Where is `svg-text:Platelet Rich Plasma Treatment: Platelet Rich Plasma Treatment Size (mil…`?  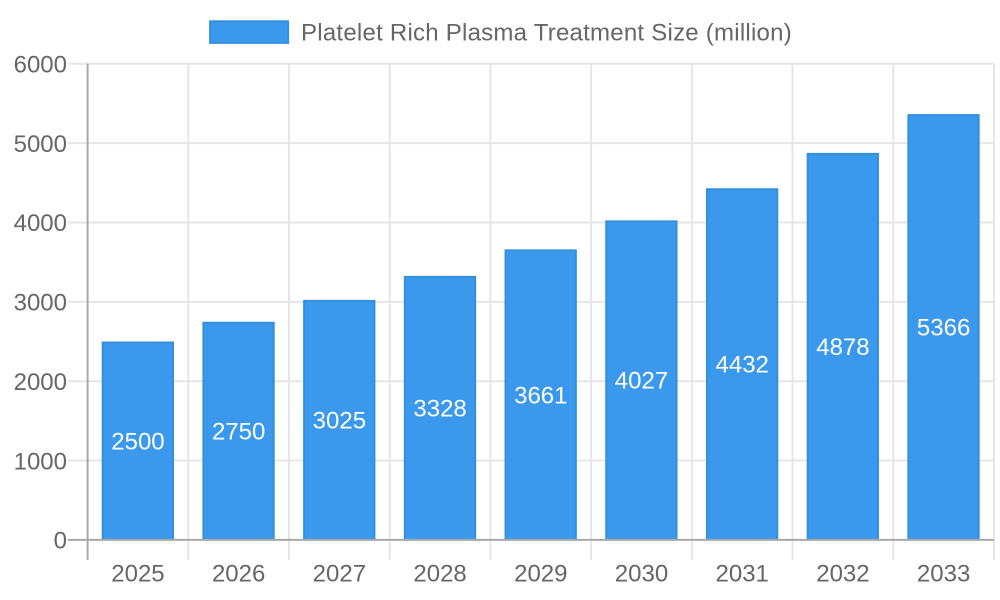 svg-text:Platelet Rich Plasma Treatment: Platelet Rich Plasma Treatment Size (mil… is located at coordinates (546, 32).